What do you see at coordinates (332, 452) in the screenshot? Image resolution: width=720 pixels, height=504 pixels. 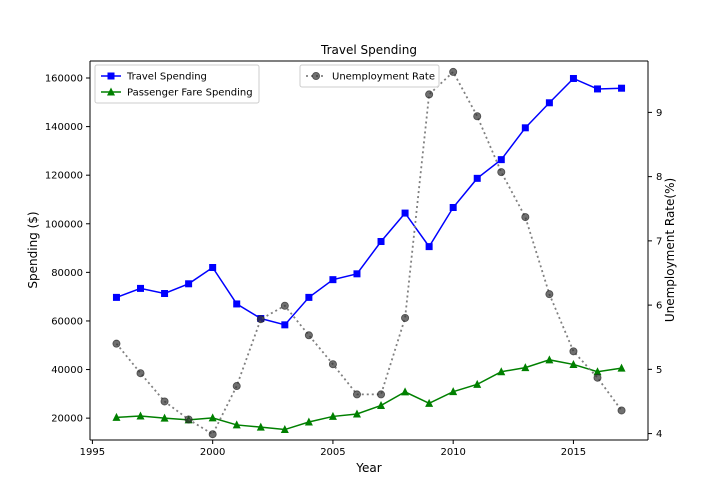 I see `x-tick-label: 2005` at bounding box center [332, 452].